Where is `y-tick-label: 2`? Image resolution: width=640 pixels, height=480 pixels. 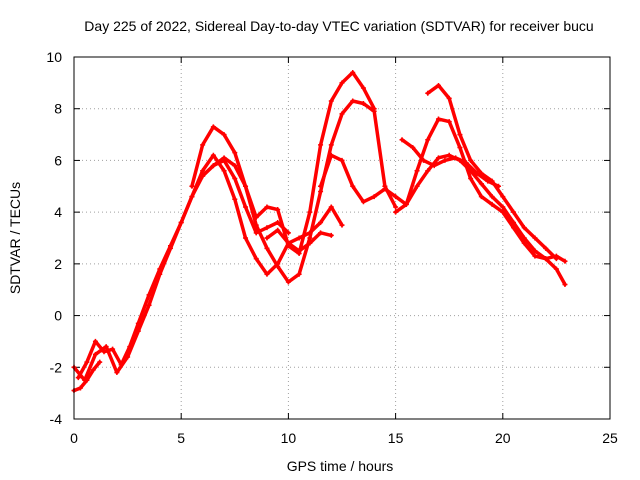
y-tick-label: 2 is located at coordinates (58, 264).